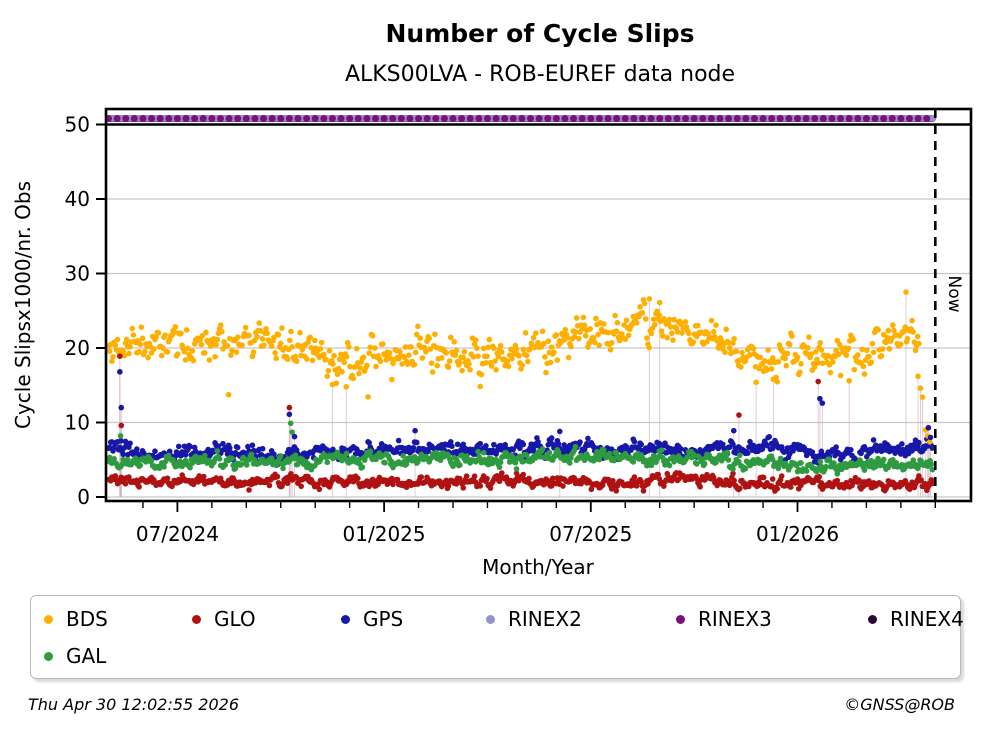  What do you see at coordinates (133, 704) in the screenshot?
I see `plot-timestamp: Thu Apr 30 12:02:55 2026` at bounding box center [133, 704].